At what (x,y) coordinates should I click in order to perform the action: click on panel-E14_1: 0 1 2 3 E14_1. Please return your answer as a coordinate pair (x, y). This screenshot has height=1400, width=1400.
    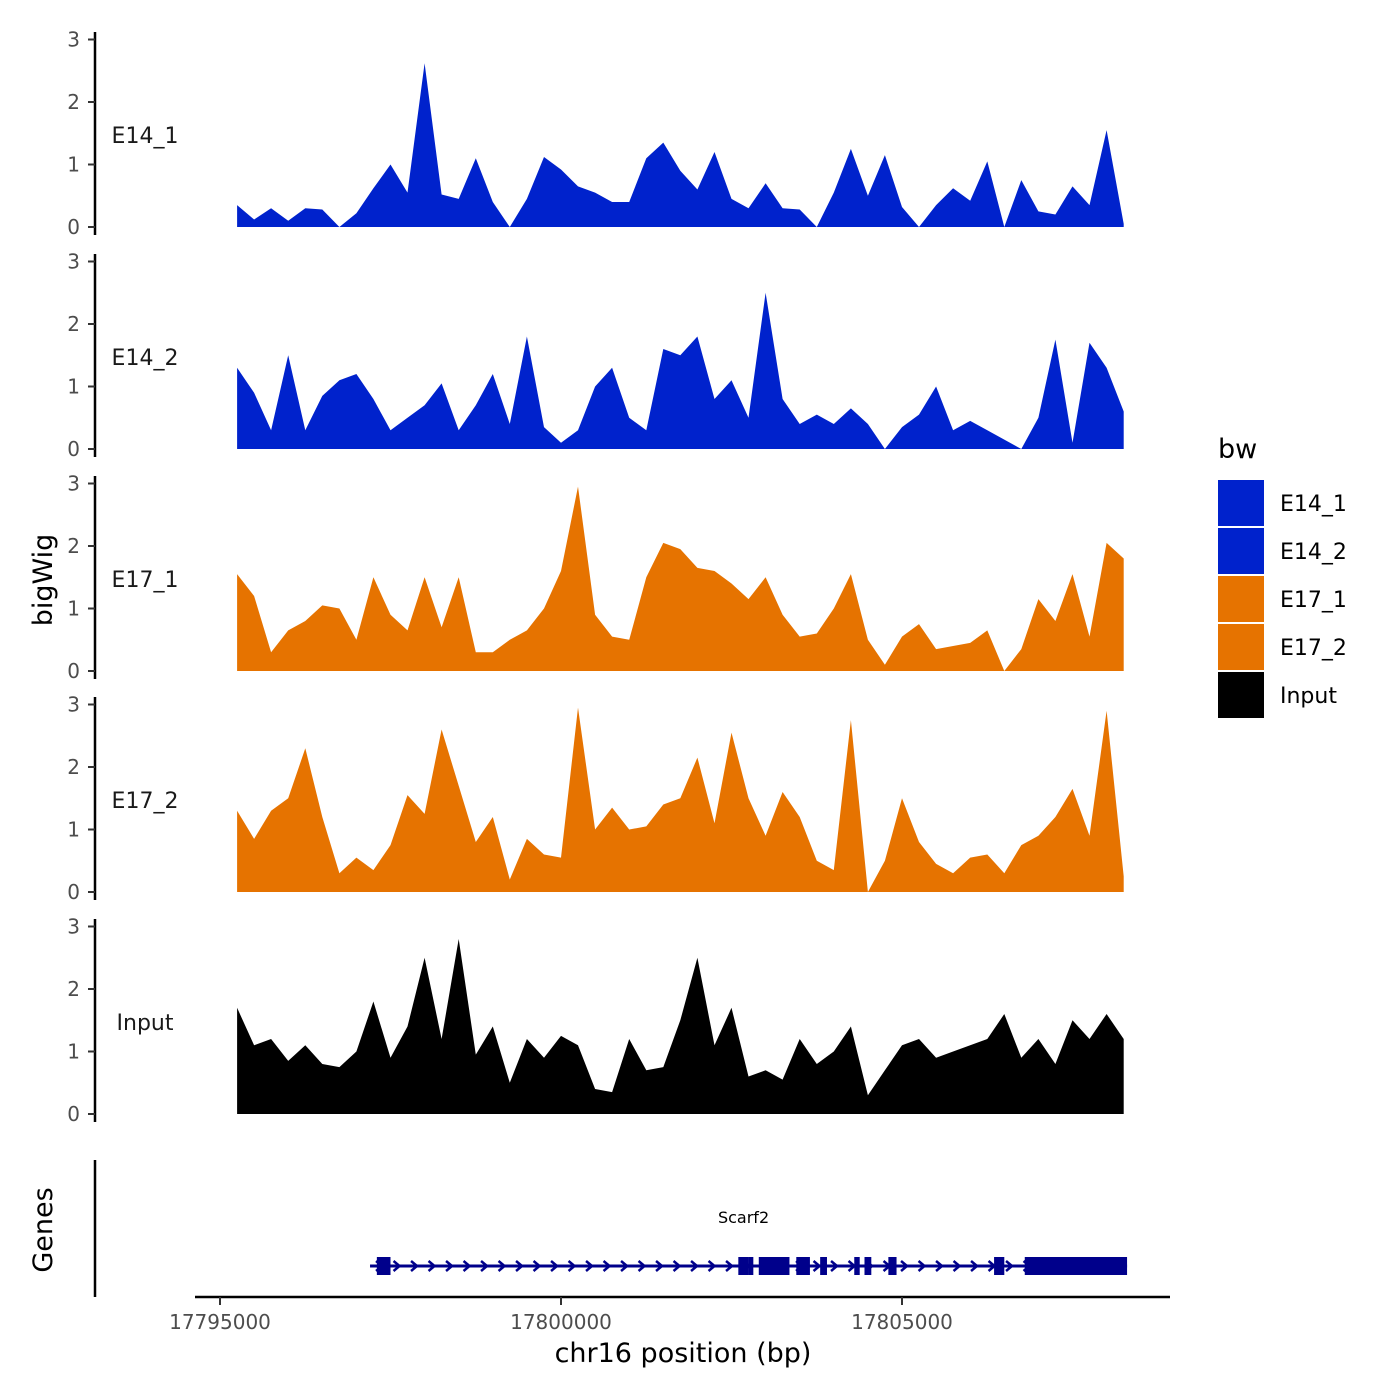
    Looking at the image, I should click on (595, 133).